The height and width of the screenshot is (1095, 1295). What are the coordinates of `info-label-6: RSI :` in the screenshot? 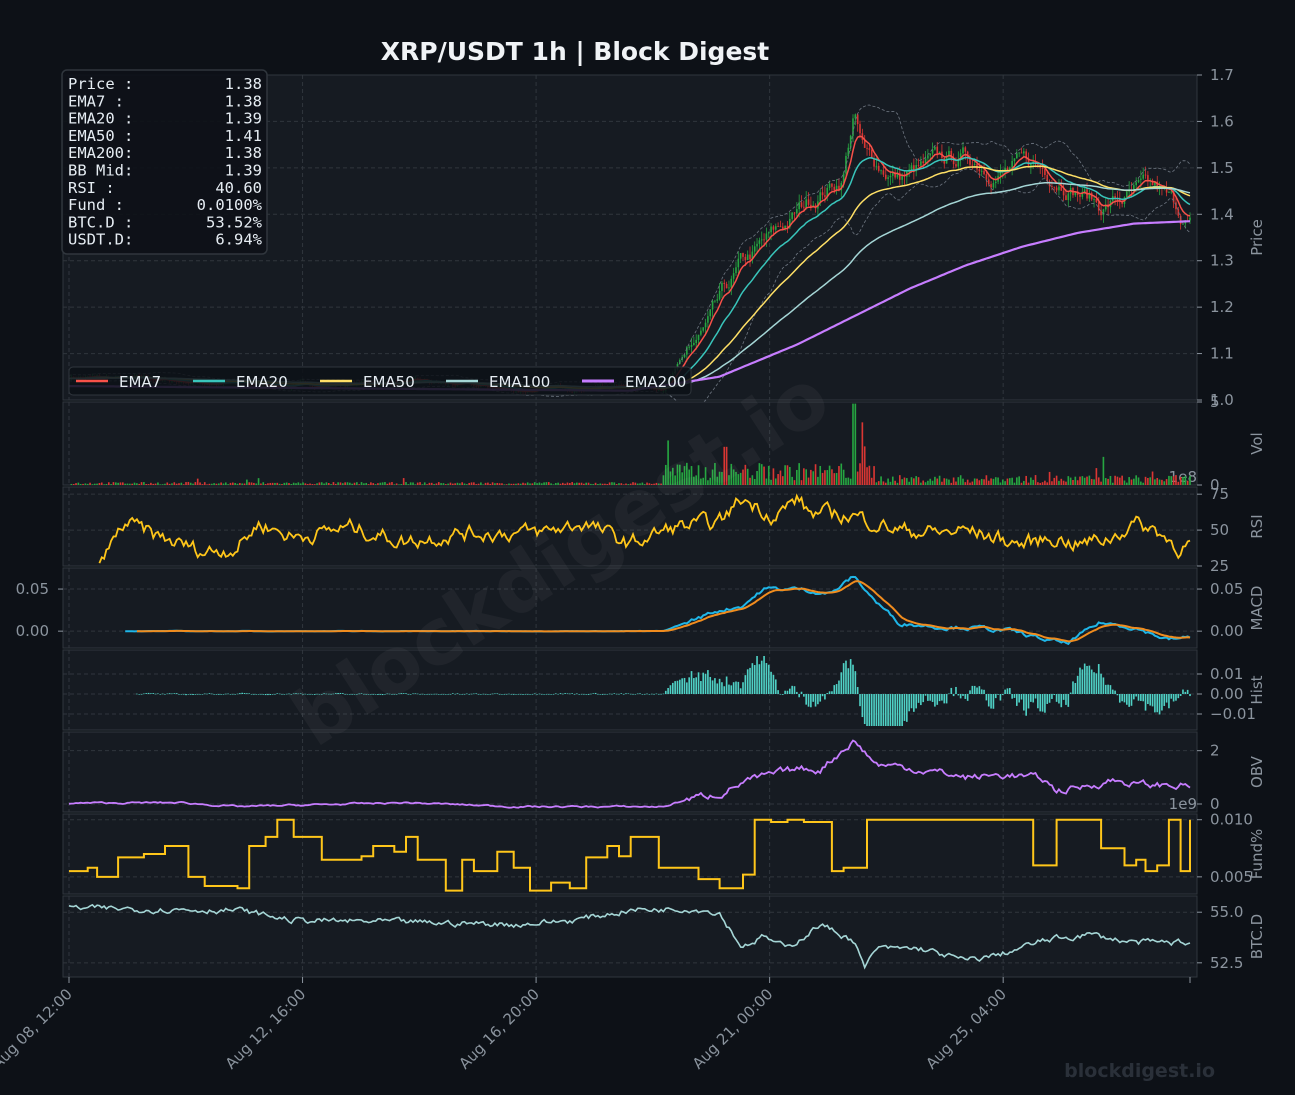 It's located at (91, 188).